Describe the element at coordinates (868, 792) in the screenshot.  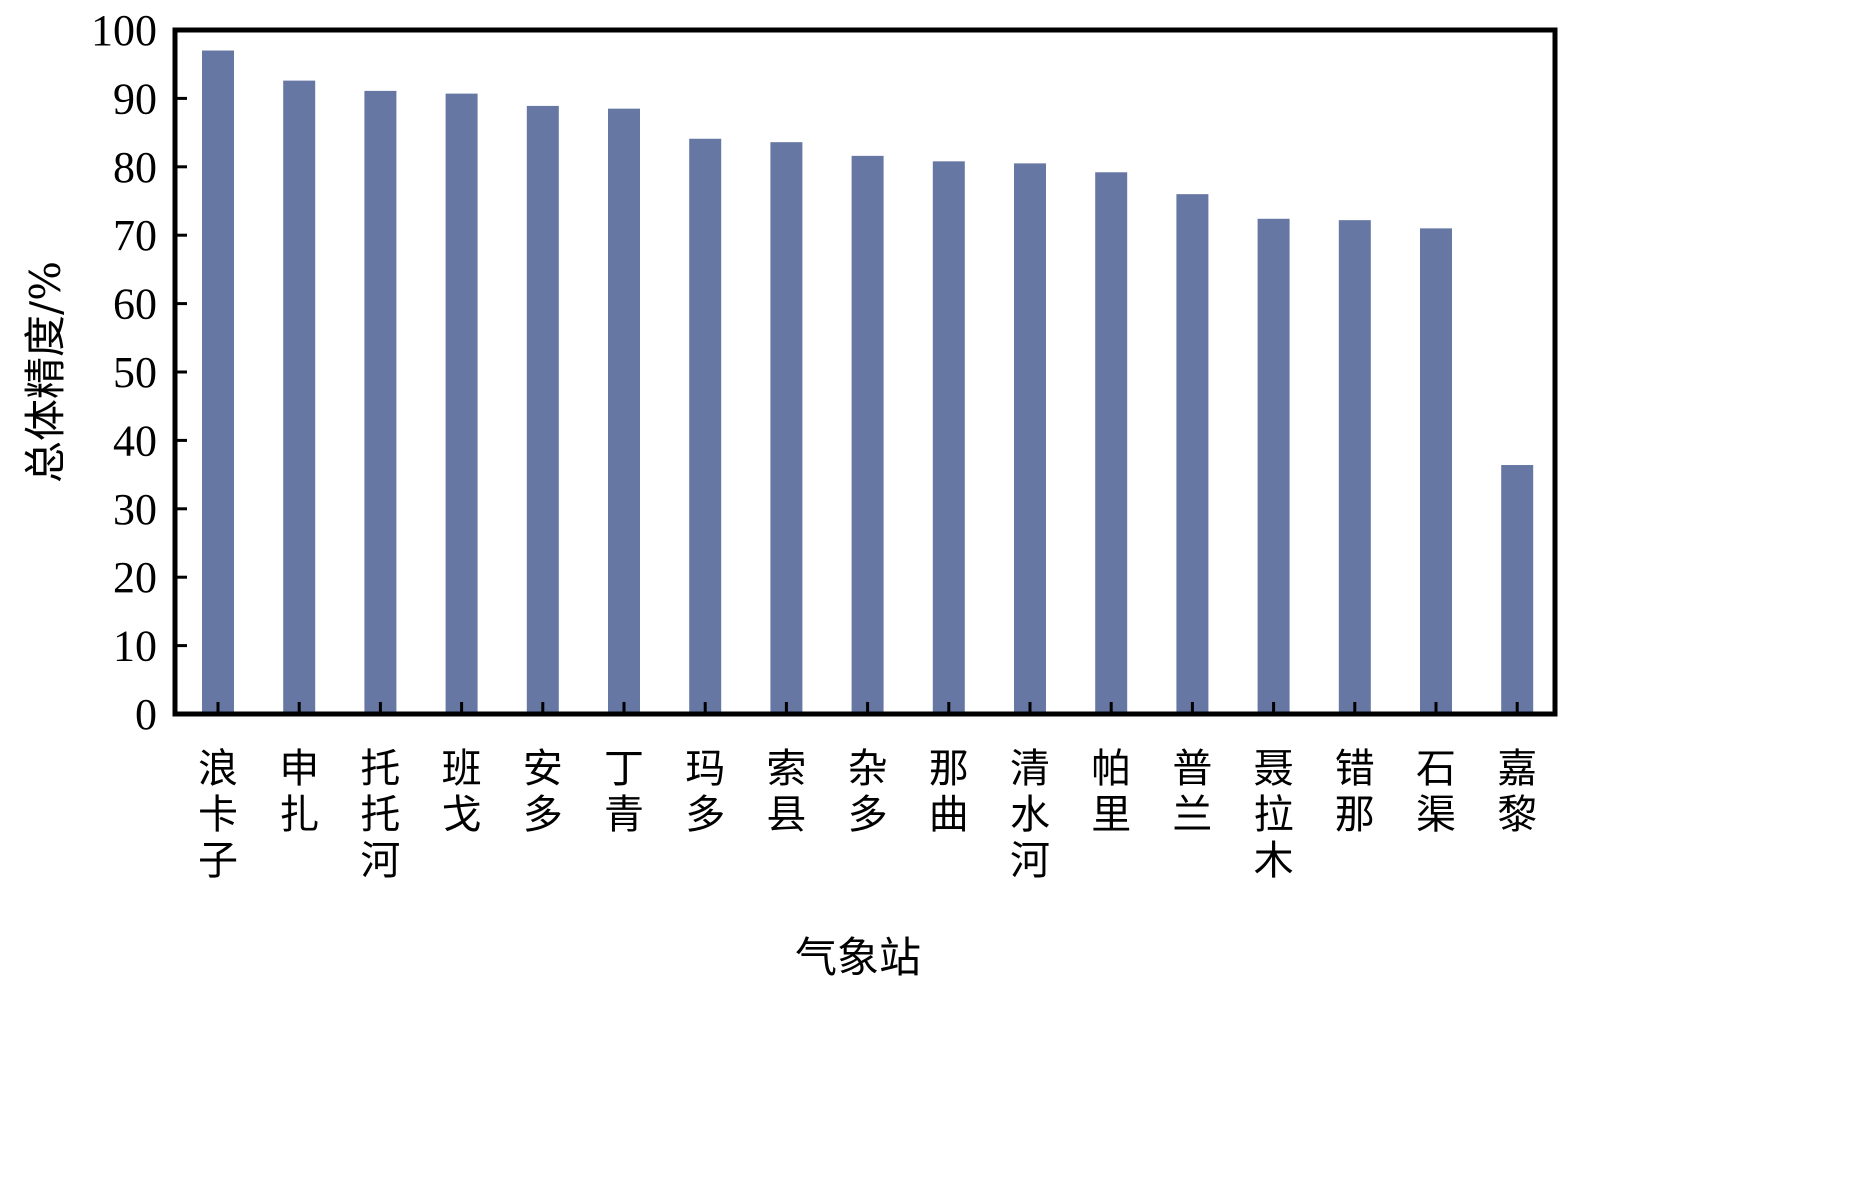
I see `x-category-label: 杂多` at that location.